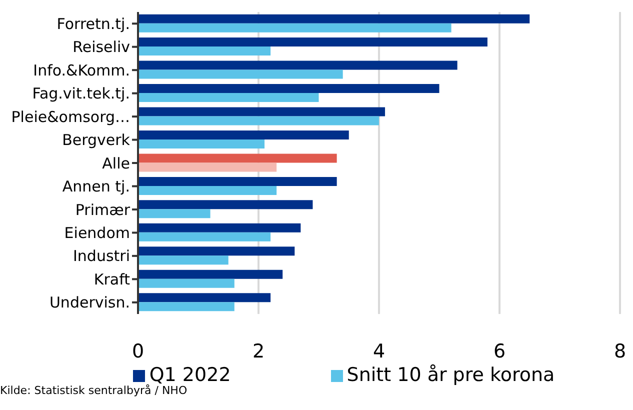 This screenshot has width=633, height=410. I want to click on y-tick-label: Primær, so click(103, 209).